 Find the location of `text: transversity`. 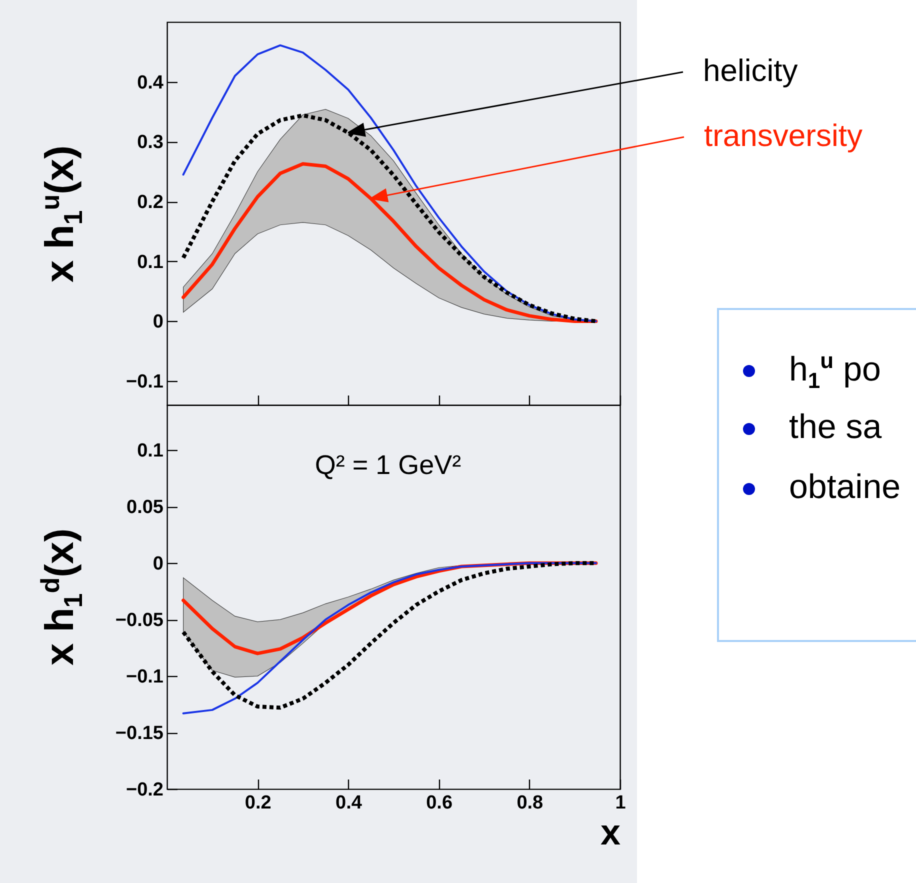

text: transversity is located at coordinates (783, 135).